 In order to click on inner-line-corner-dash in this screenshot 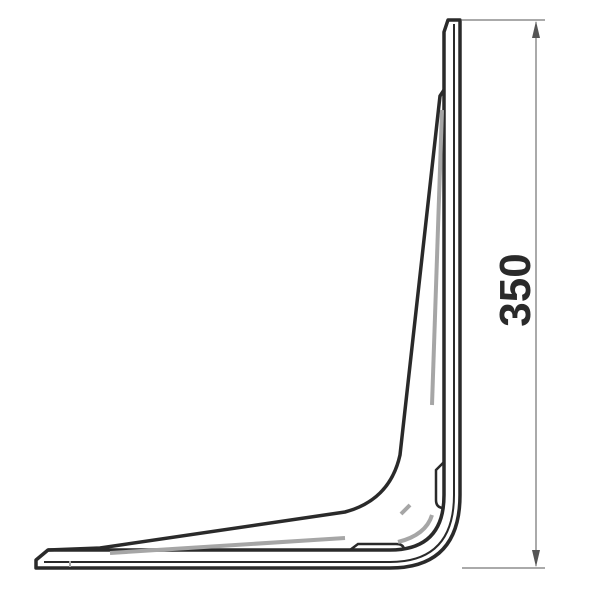, I will do `click(405, 509)`.